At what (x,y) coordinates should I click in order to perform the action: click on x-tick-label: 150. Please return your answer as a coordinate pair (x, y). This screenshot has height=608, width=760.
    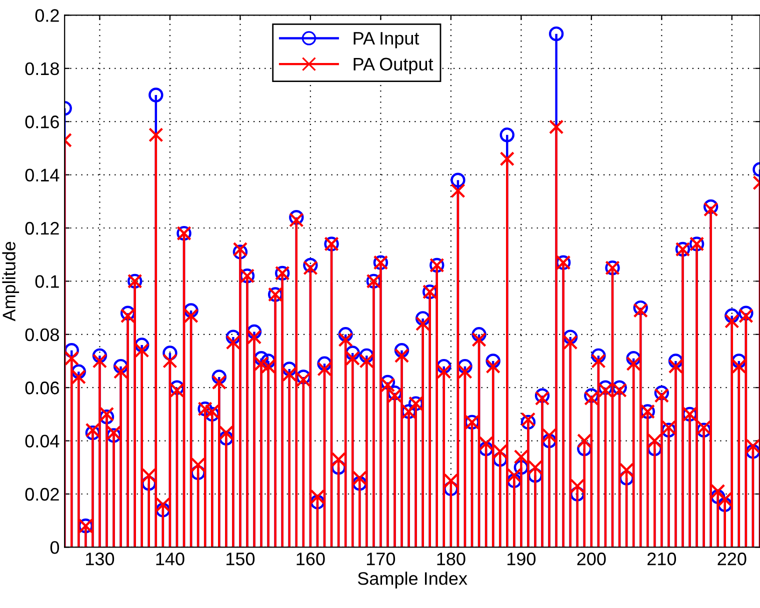
    Looking at the image, I should click on (240, 559).